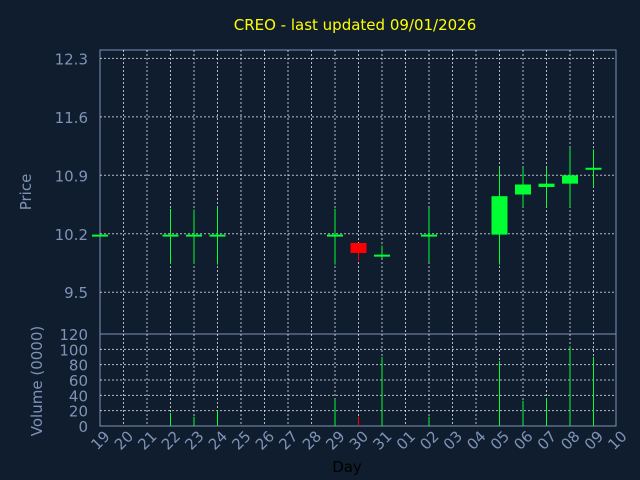  Describe the element at coordinates (26, 192) in the screenshot. I see `price-axis-label: Price` at that location.